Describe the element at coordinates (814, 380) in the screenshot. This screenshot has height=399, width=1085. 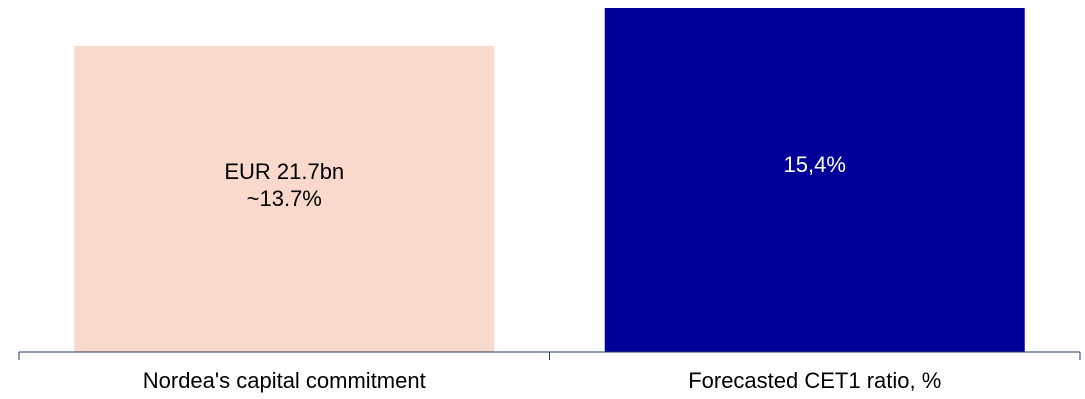
I see `x-tick-label-2: Forecasted CET1 ratio, %` at that location.